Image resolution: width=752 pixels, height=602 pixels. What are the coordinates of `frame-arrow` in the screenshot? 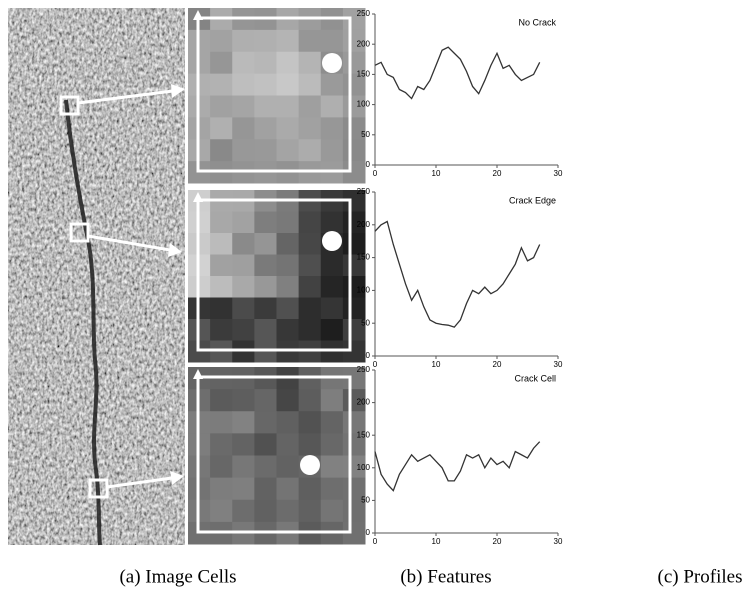 It's located at (198, 15).